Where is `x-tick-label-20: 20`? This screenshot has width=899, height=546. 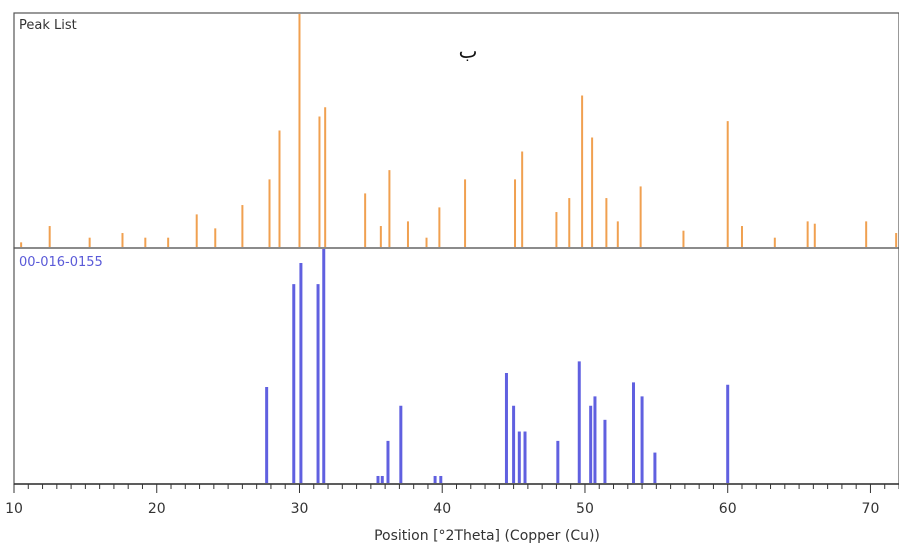
x-tick-label-20: 20 is located at coordinates (157, 509).